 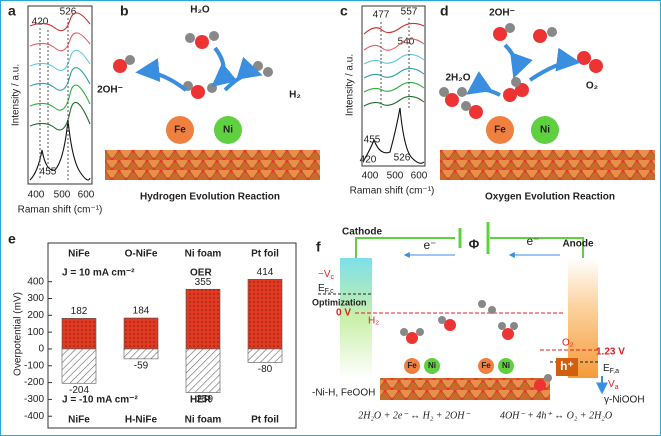 What do you see at coordinates (200, 10) in the screenshot?
I see `species: H₂O` at bounding box center [200, 10].